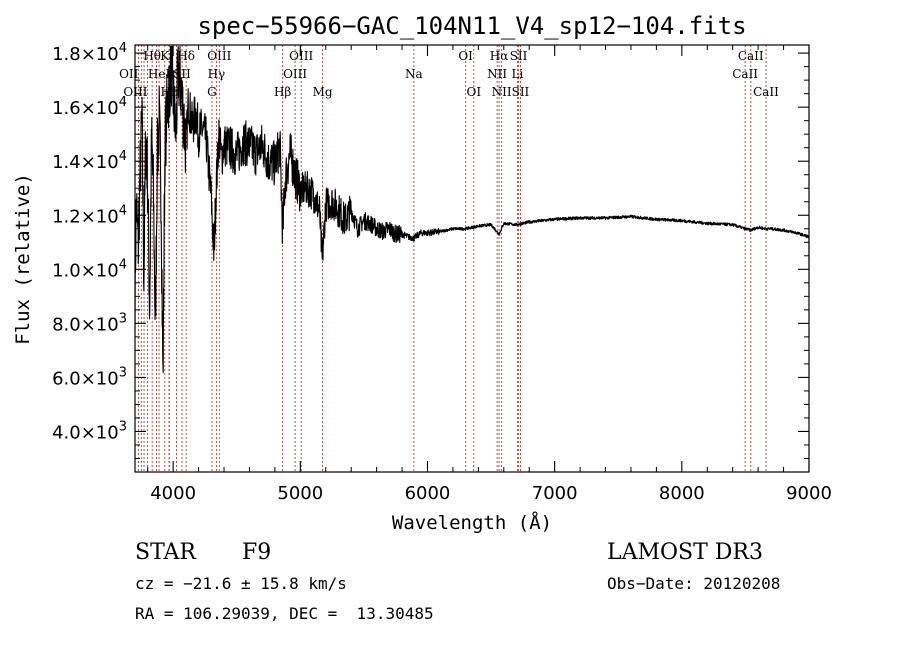 The image size is (900, 649). What do you see at coordinates (89, 269) in the screenshot?
I see `y-tick-label: 1.0×10⁴` at bounding box center [89, 269].